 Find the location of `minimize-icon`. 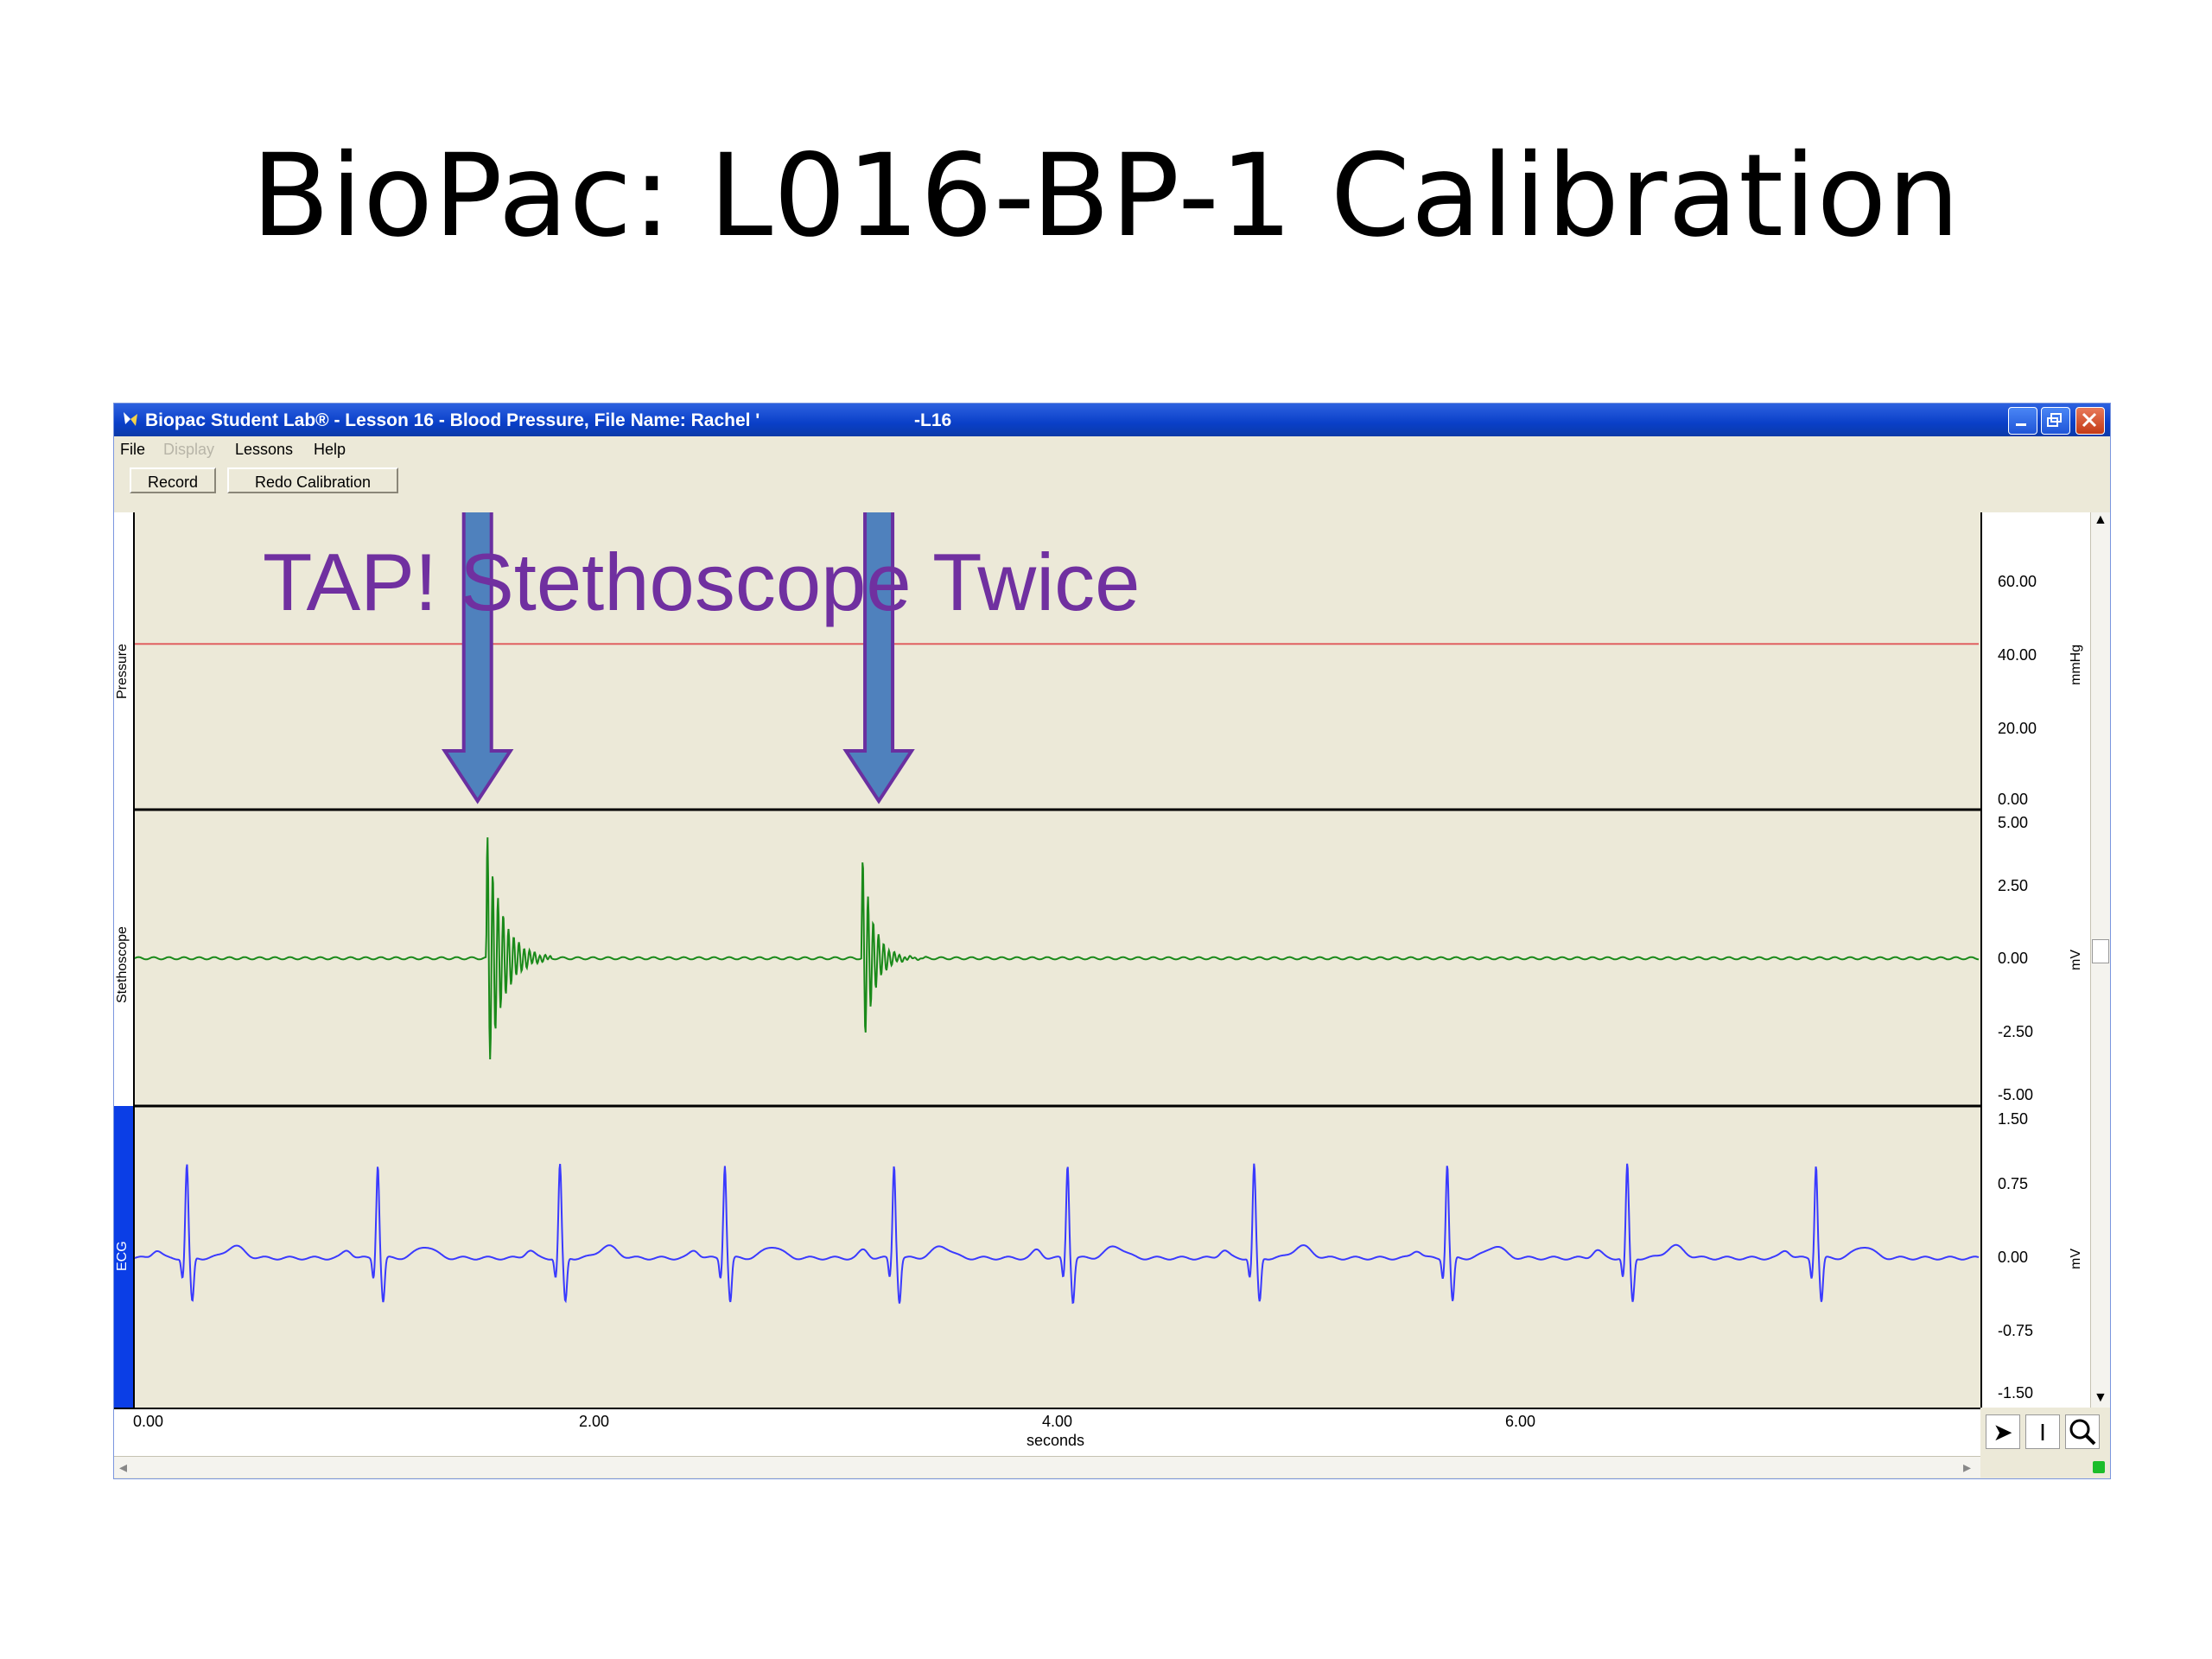

minimize-icon is located at coordinates (2021, 424).